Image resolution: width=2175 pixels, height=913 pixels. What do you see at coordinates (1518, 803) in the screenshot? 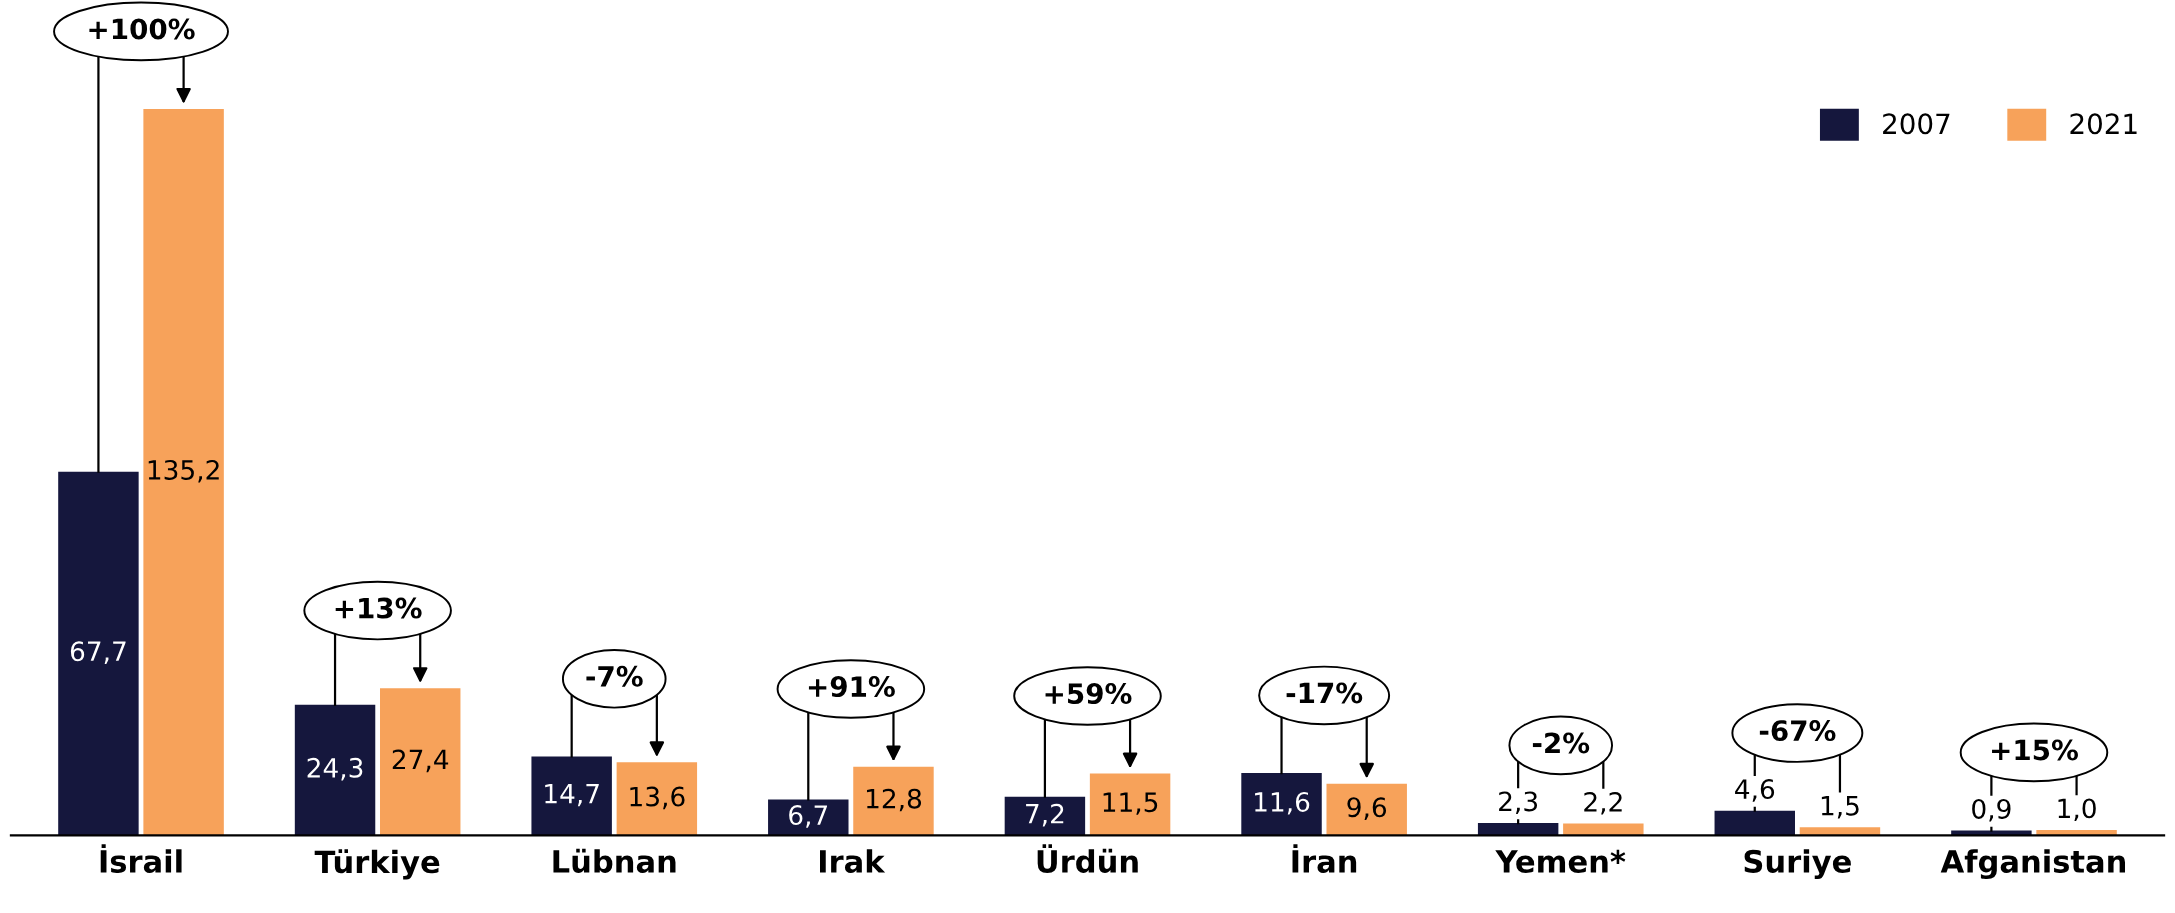
I see `data-label: 2,3` at bounding box center [1518, 803].